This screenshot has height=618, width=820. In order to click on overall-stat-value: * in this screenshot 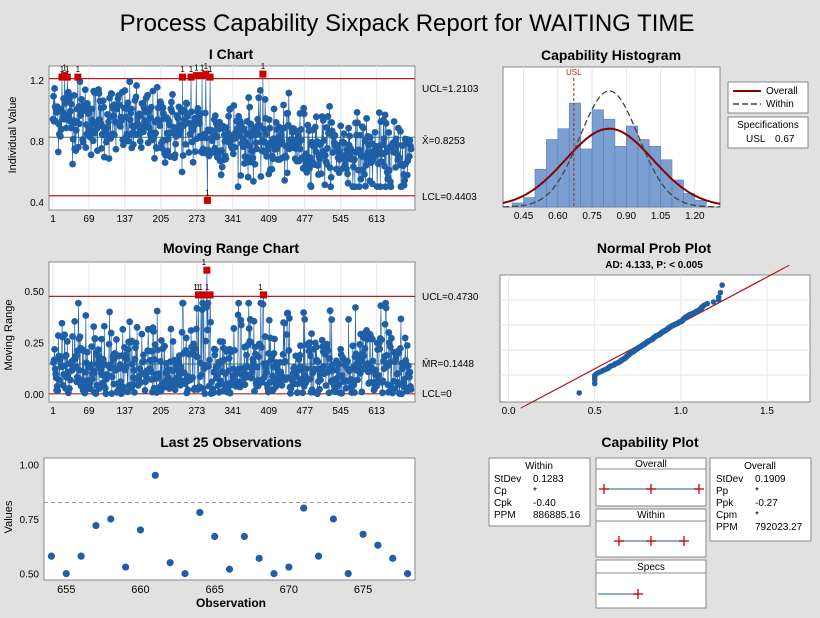, I will do `click(757, 491)`.